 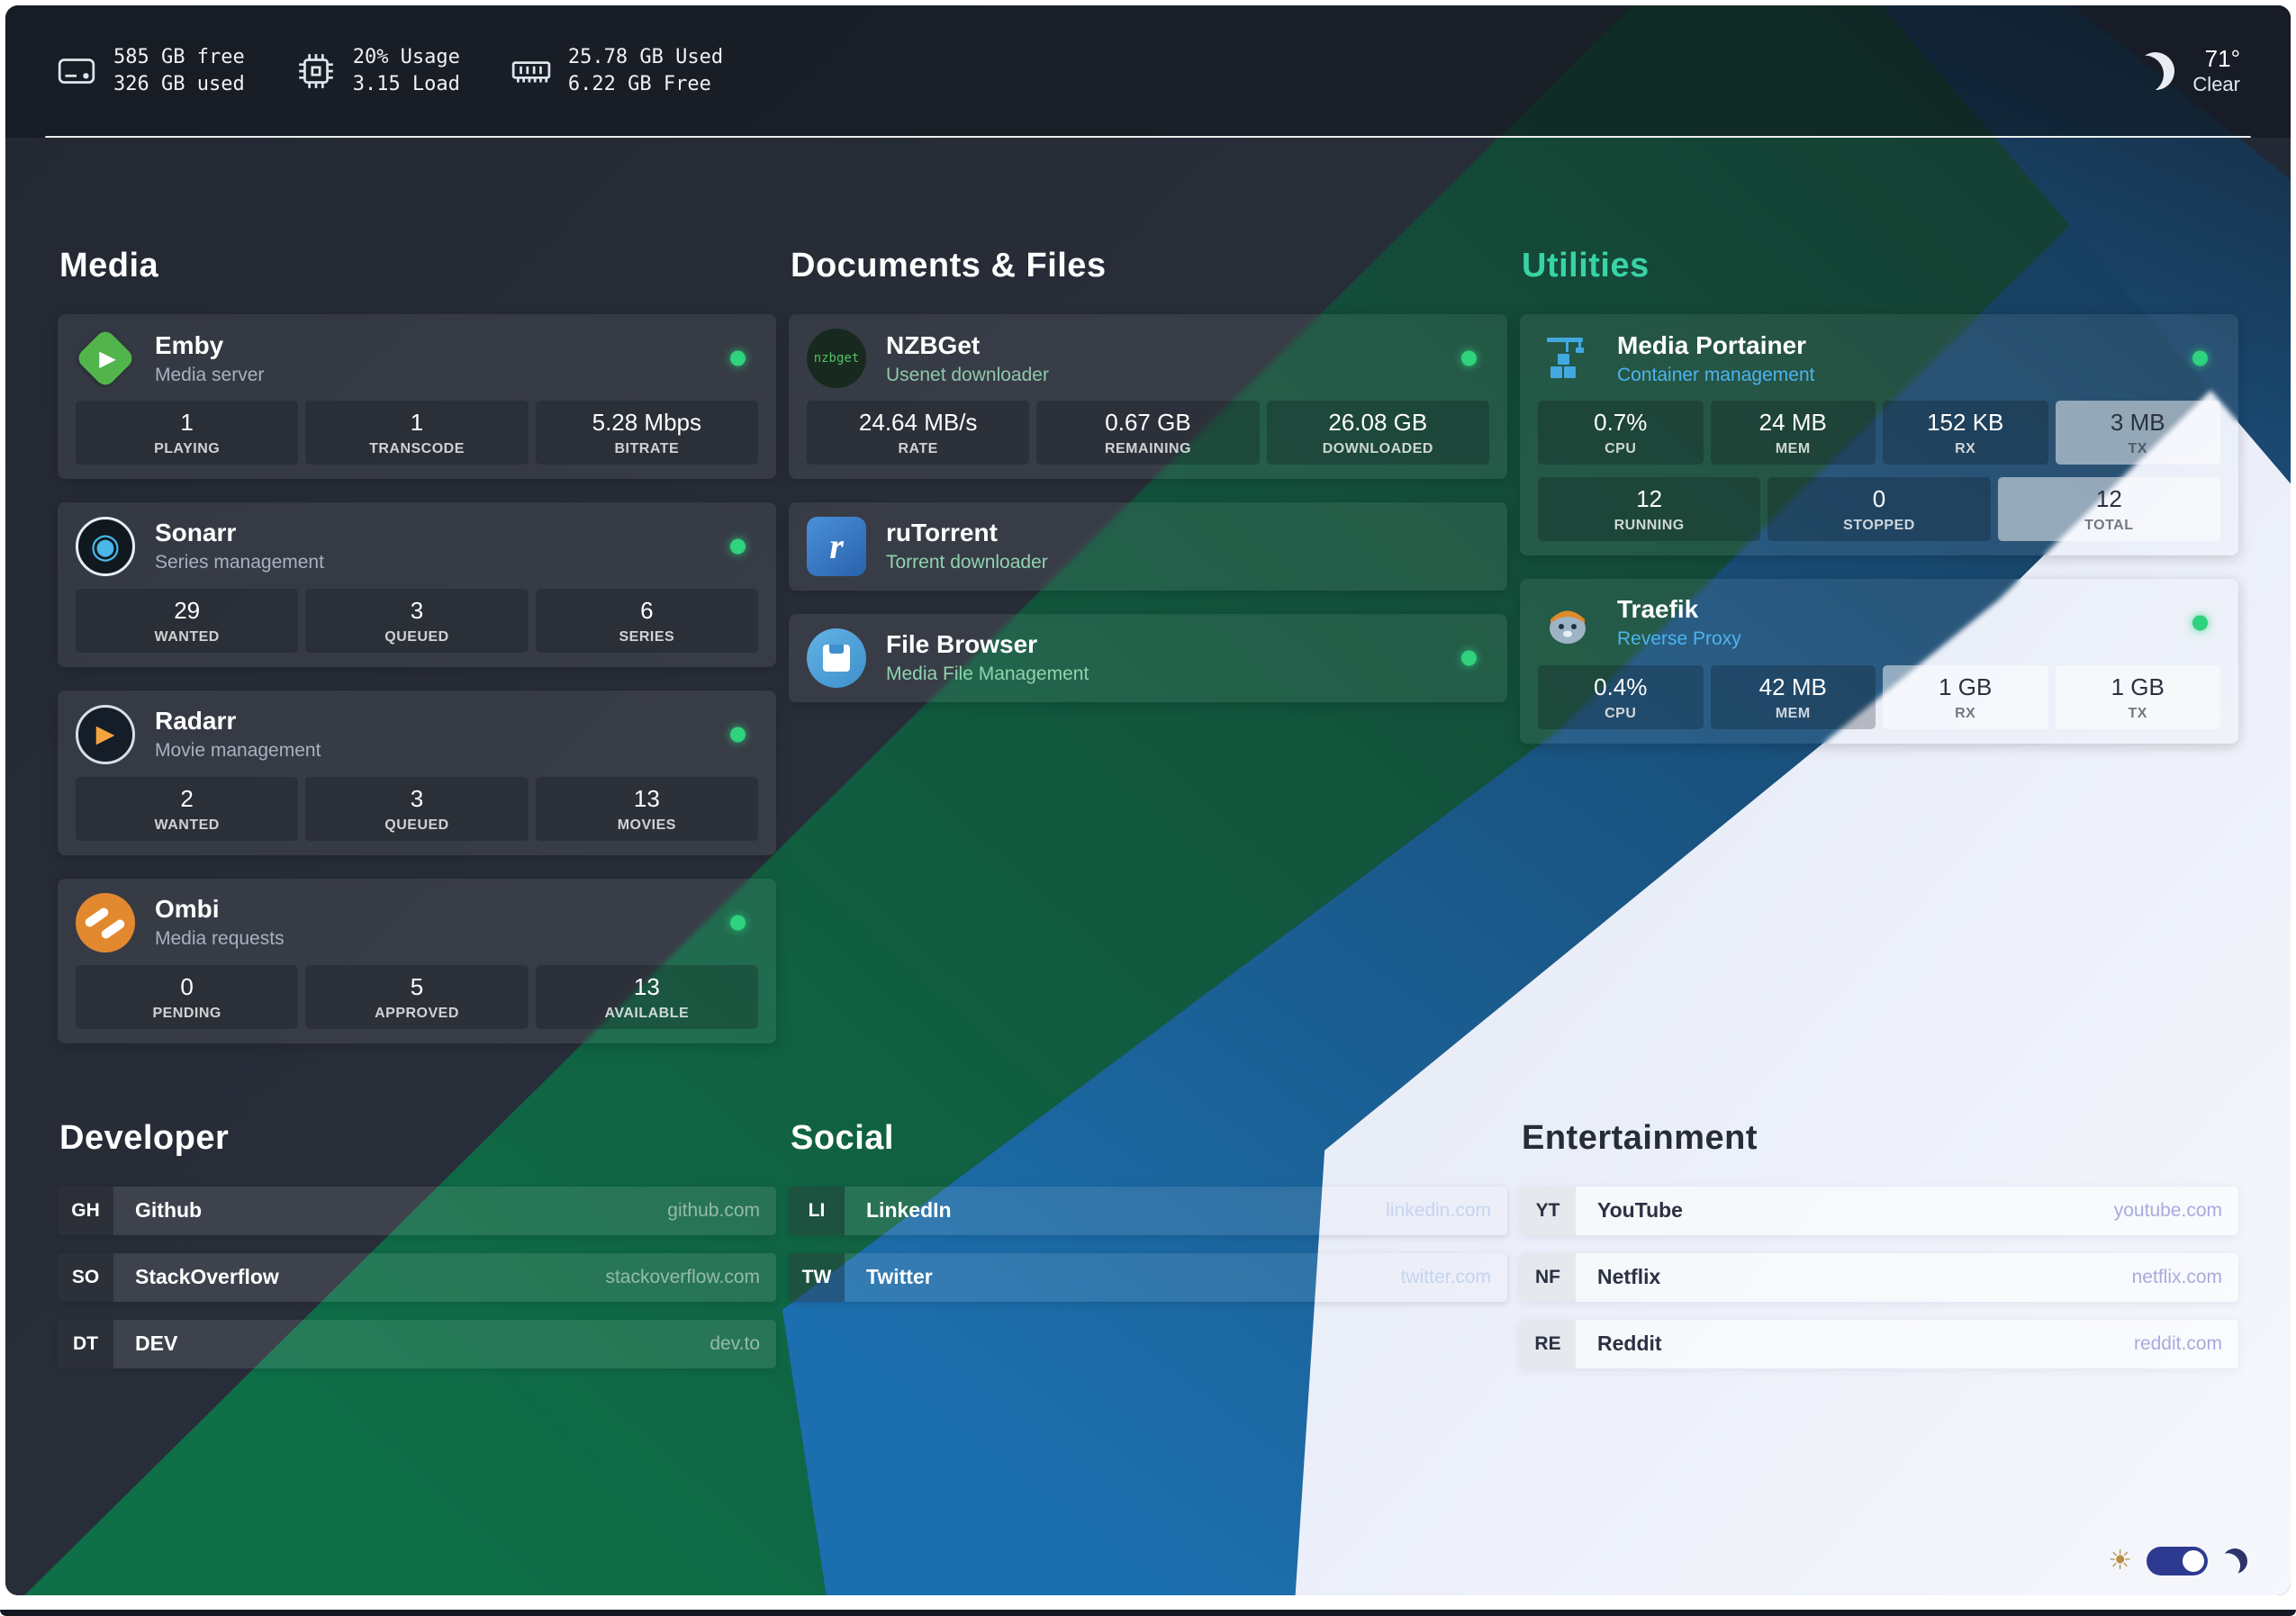 What do you see at coordinates (1148, 433) in the screenshot?
I see `stat-remaining: 0.67 GB REMAINING` at bounding box center [1148, 433].